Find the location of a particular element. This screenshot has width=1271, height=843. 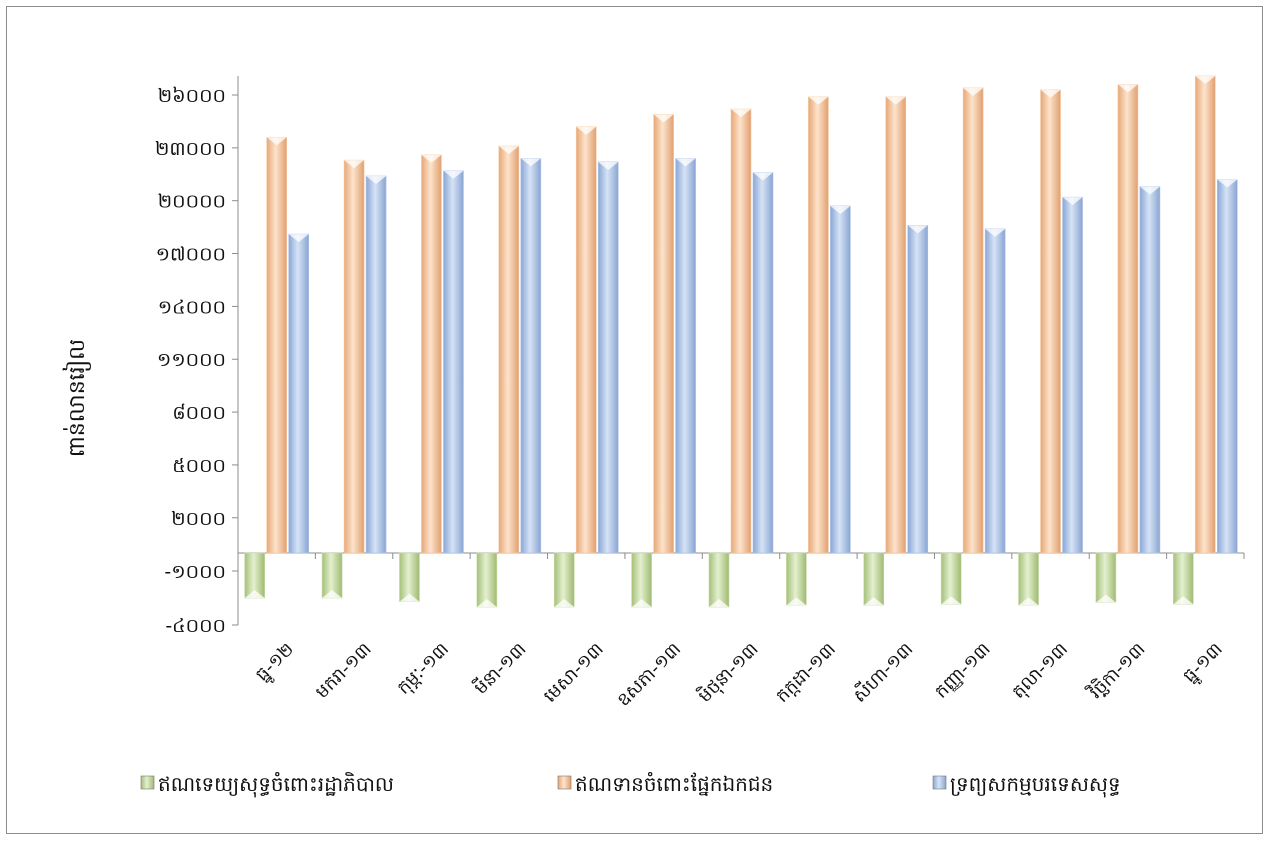

y-tick-label: ១៤០០០ is located at coordinates (192, 307).